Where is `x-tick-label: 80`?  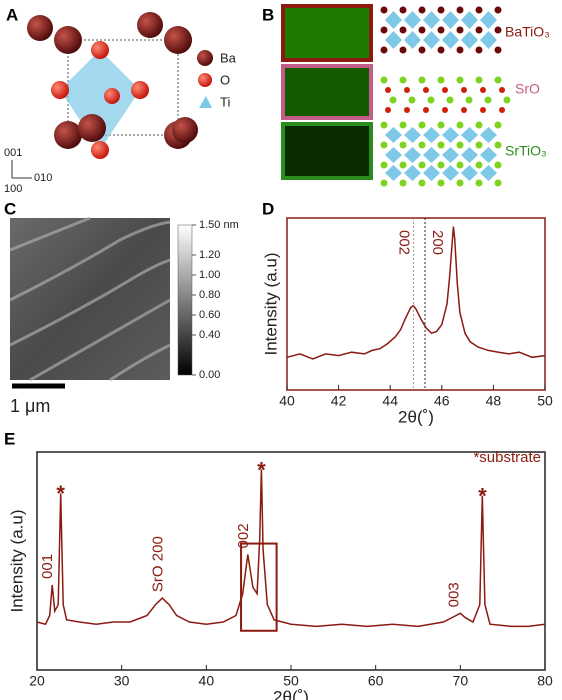
x-tick-label: 80 is located at coordinates (545, 681).